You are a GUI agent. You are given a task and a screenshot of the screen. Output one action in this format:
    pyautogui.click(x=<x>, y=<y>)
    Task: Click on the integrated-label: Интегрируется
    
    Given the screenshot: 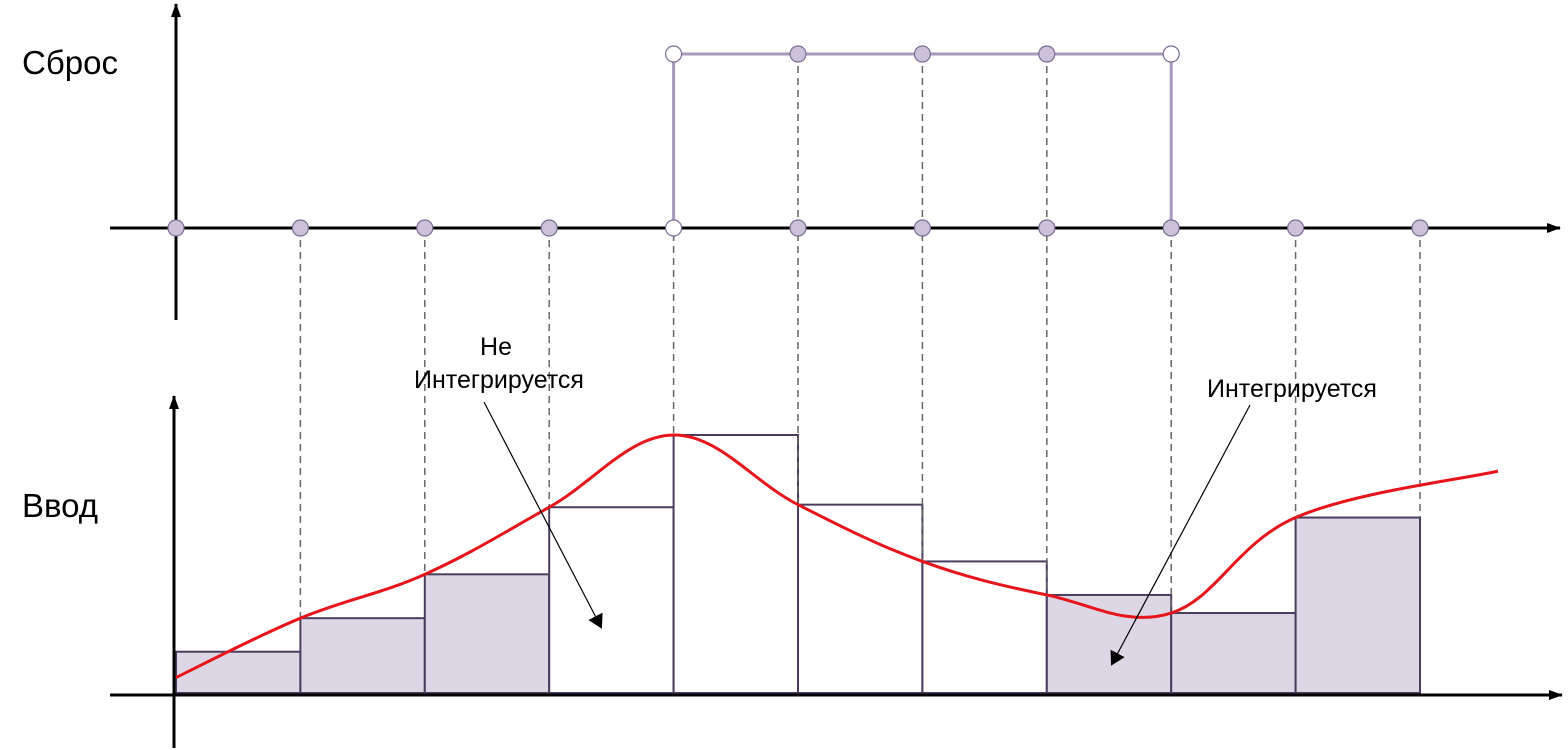 What is the action you would take?
    pyautogui.click(x=1292, y=389)
    